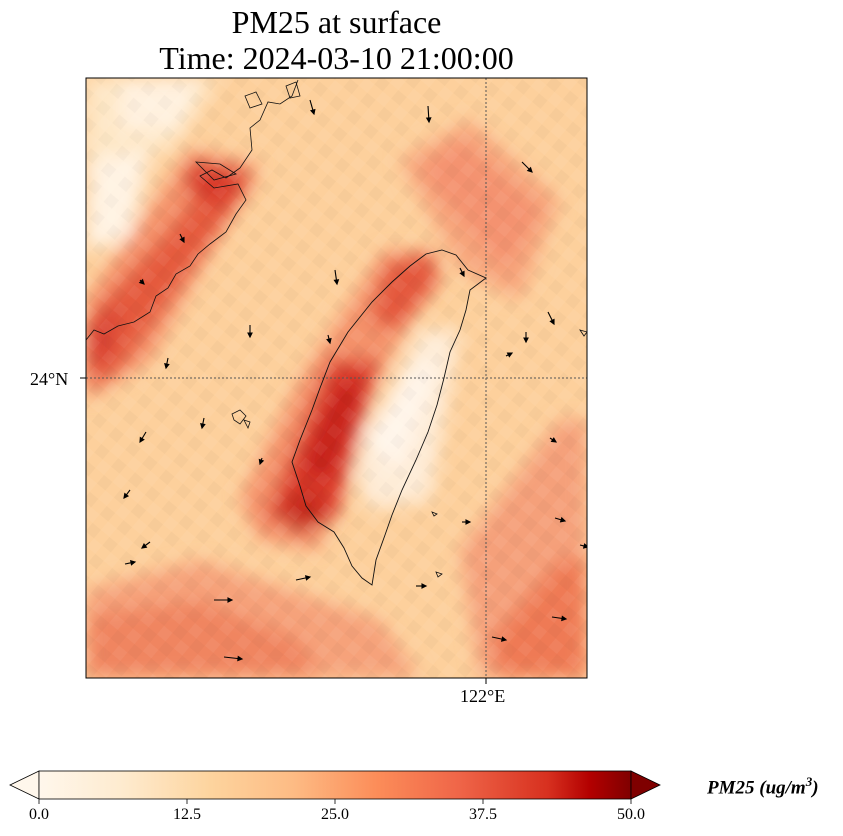 This screenshot has height=836, width=843. What do you see at coordinates (763, 786) in the screenshot?
I see `colorbar-label: PM25 (ug/m3)` at bounding box center [763, 786].